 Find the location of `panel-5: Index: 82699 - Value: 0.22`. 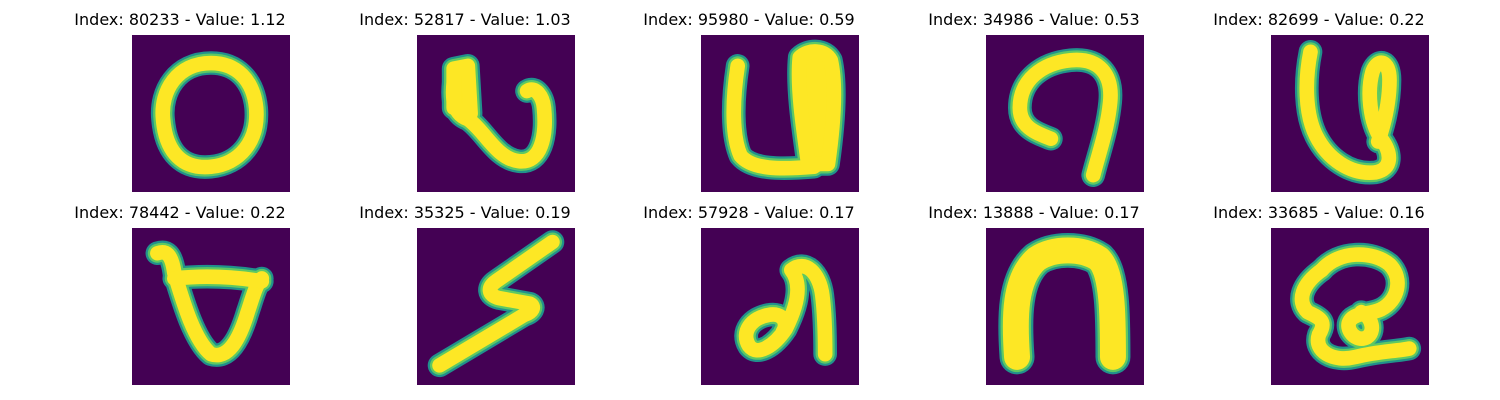

panel-5: Index: 82699 - Value: 0.22 is located at coordinates (1319, 96).